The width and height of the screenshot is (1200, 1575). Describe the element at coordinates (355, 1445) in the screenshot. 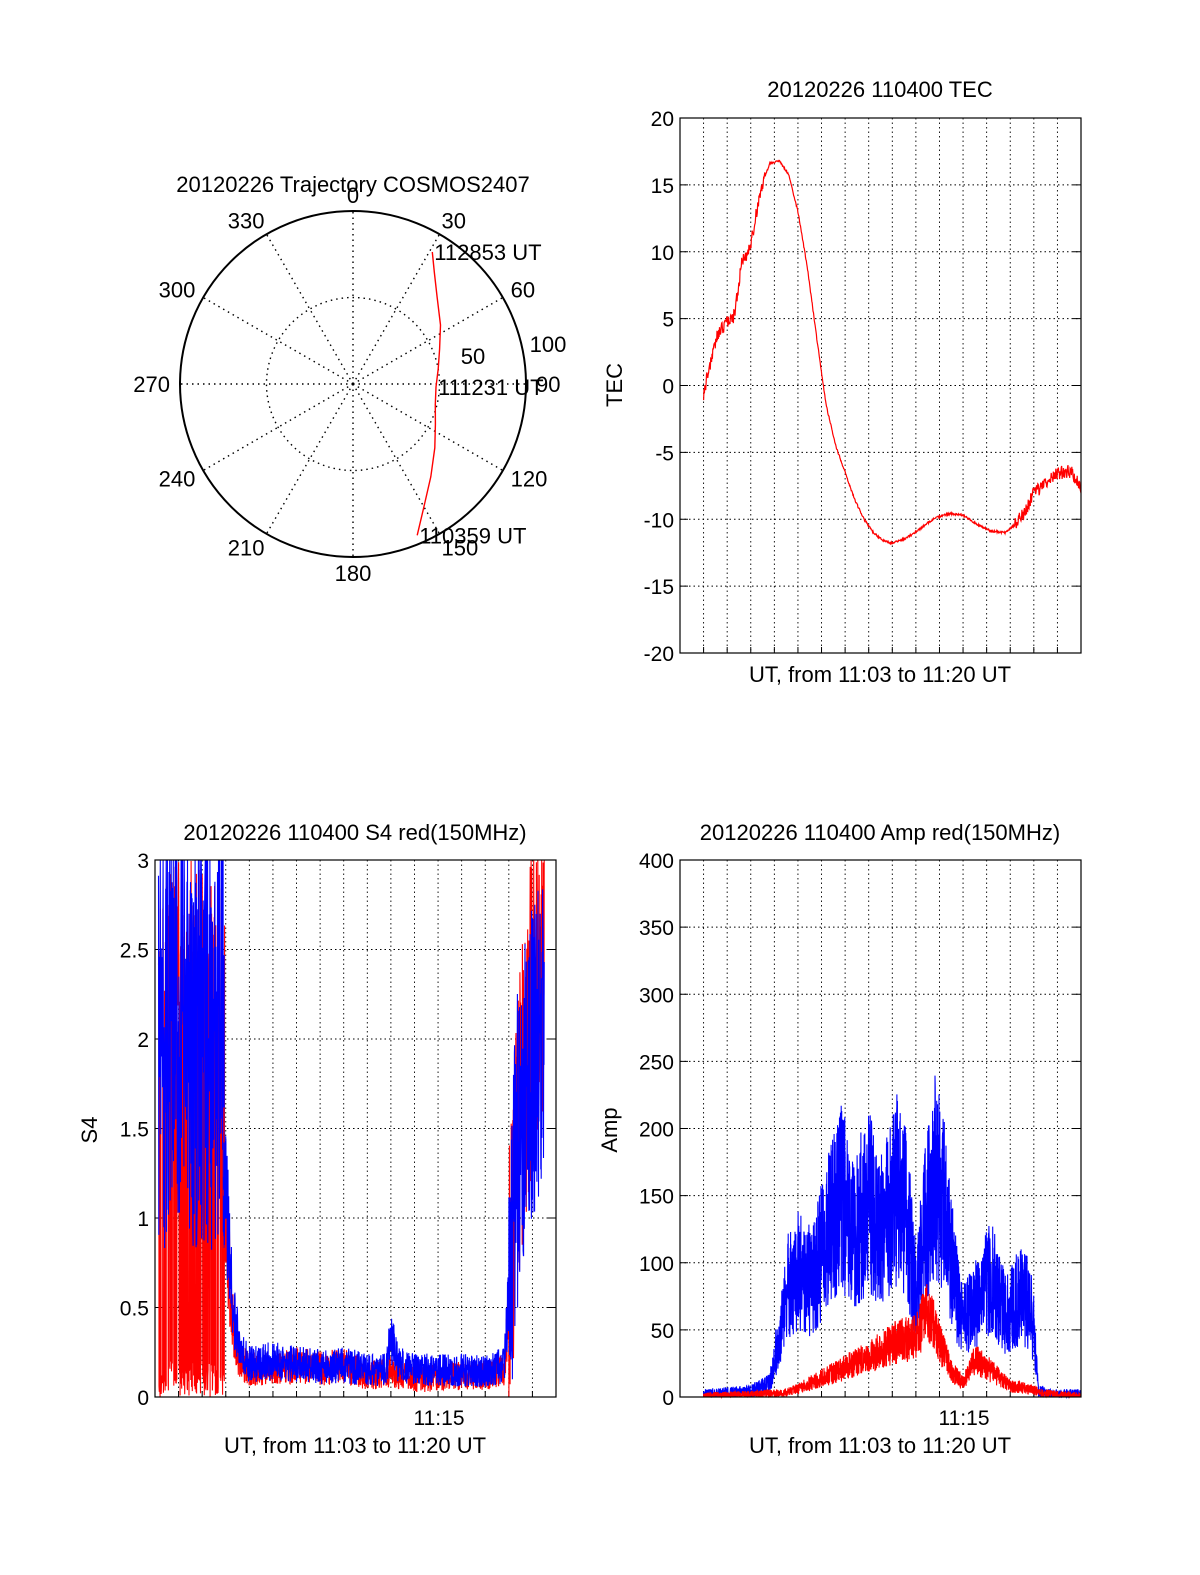

I see `s4-x-axis-label: UT, from 11:03 to 11:20 UT` at that location.